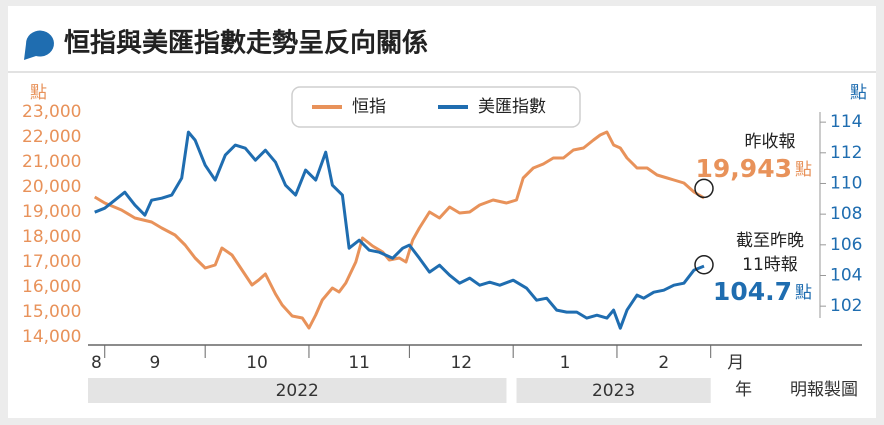 This screenshot has height=425, width=884. I want to click on y-tick-label: 19,000, so click(51, 212).